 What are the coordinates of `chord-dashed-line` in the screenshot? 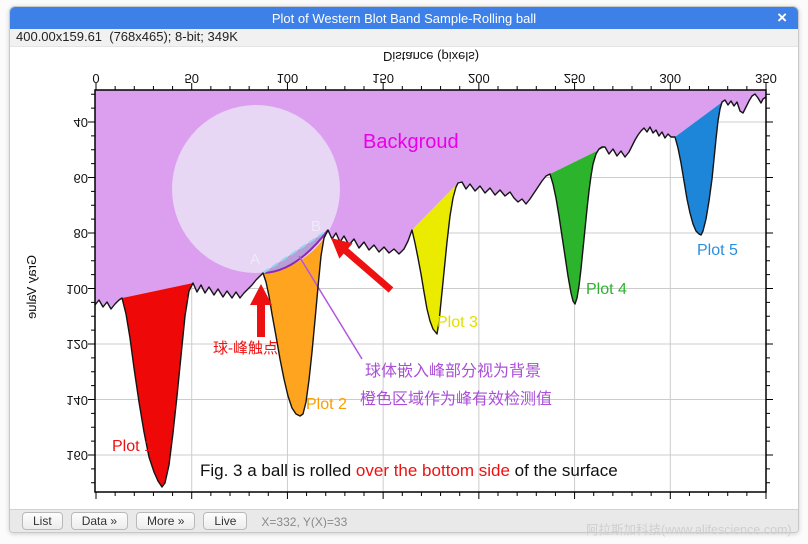 It's located at (295, 251).